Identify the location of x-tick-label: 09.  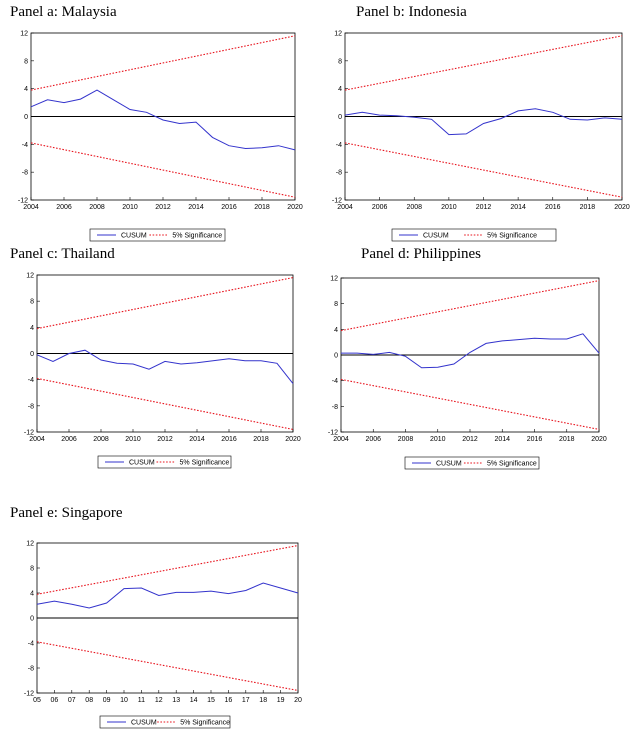
(107, 700).